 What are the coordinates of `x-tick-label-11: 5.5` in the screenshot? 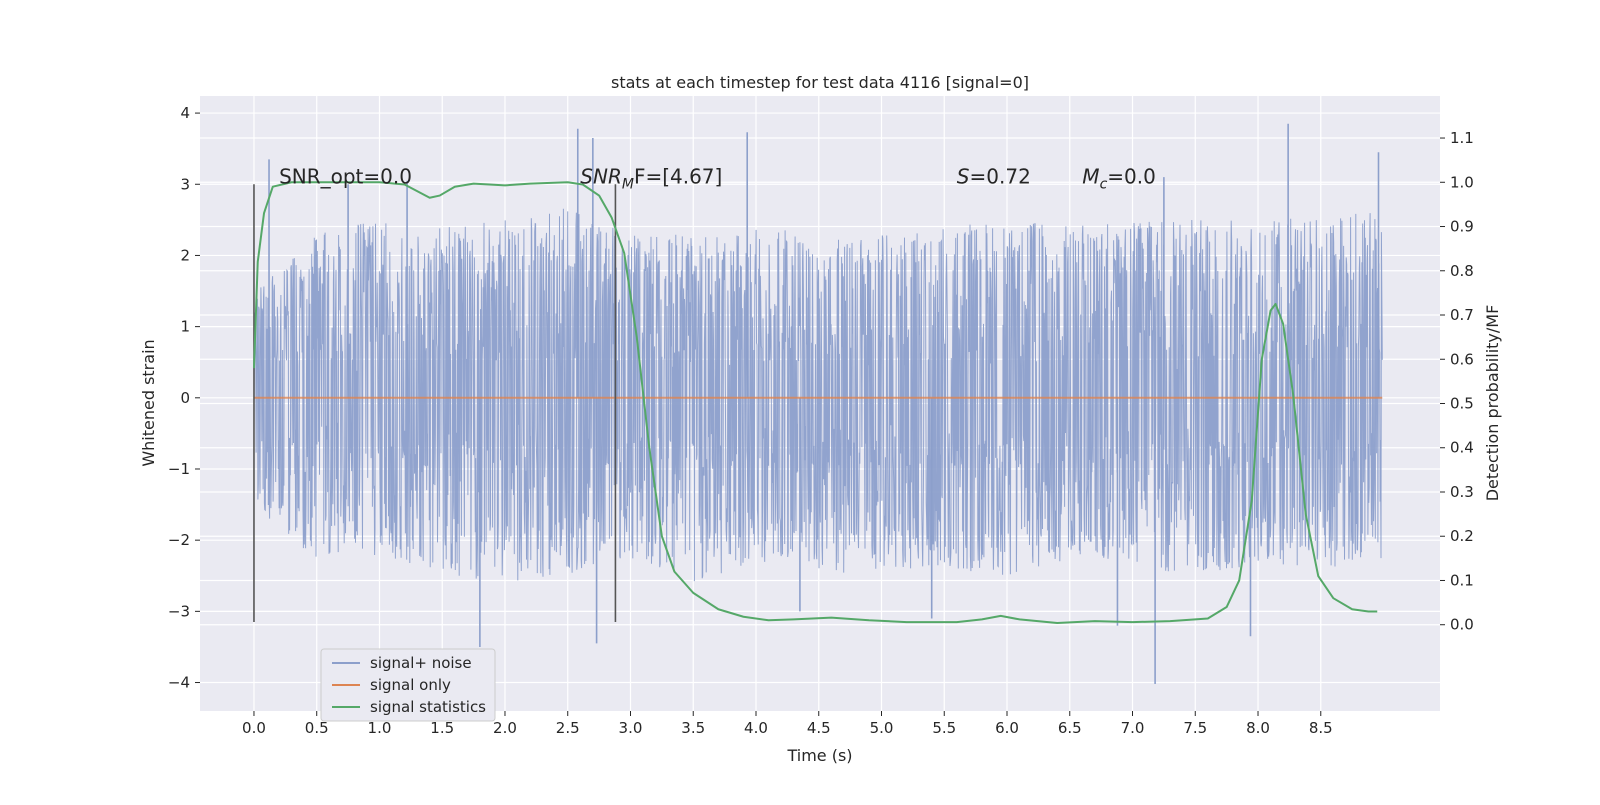 It's located at (944, 728).